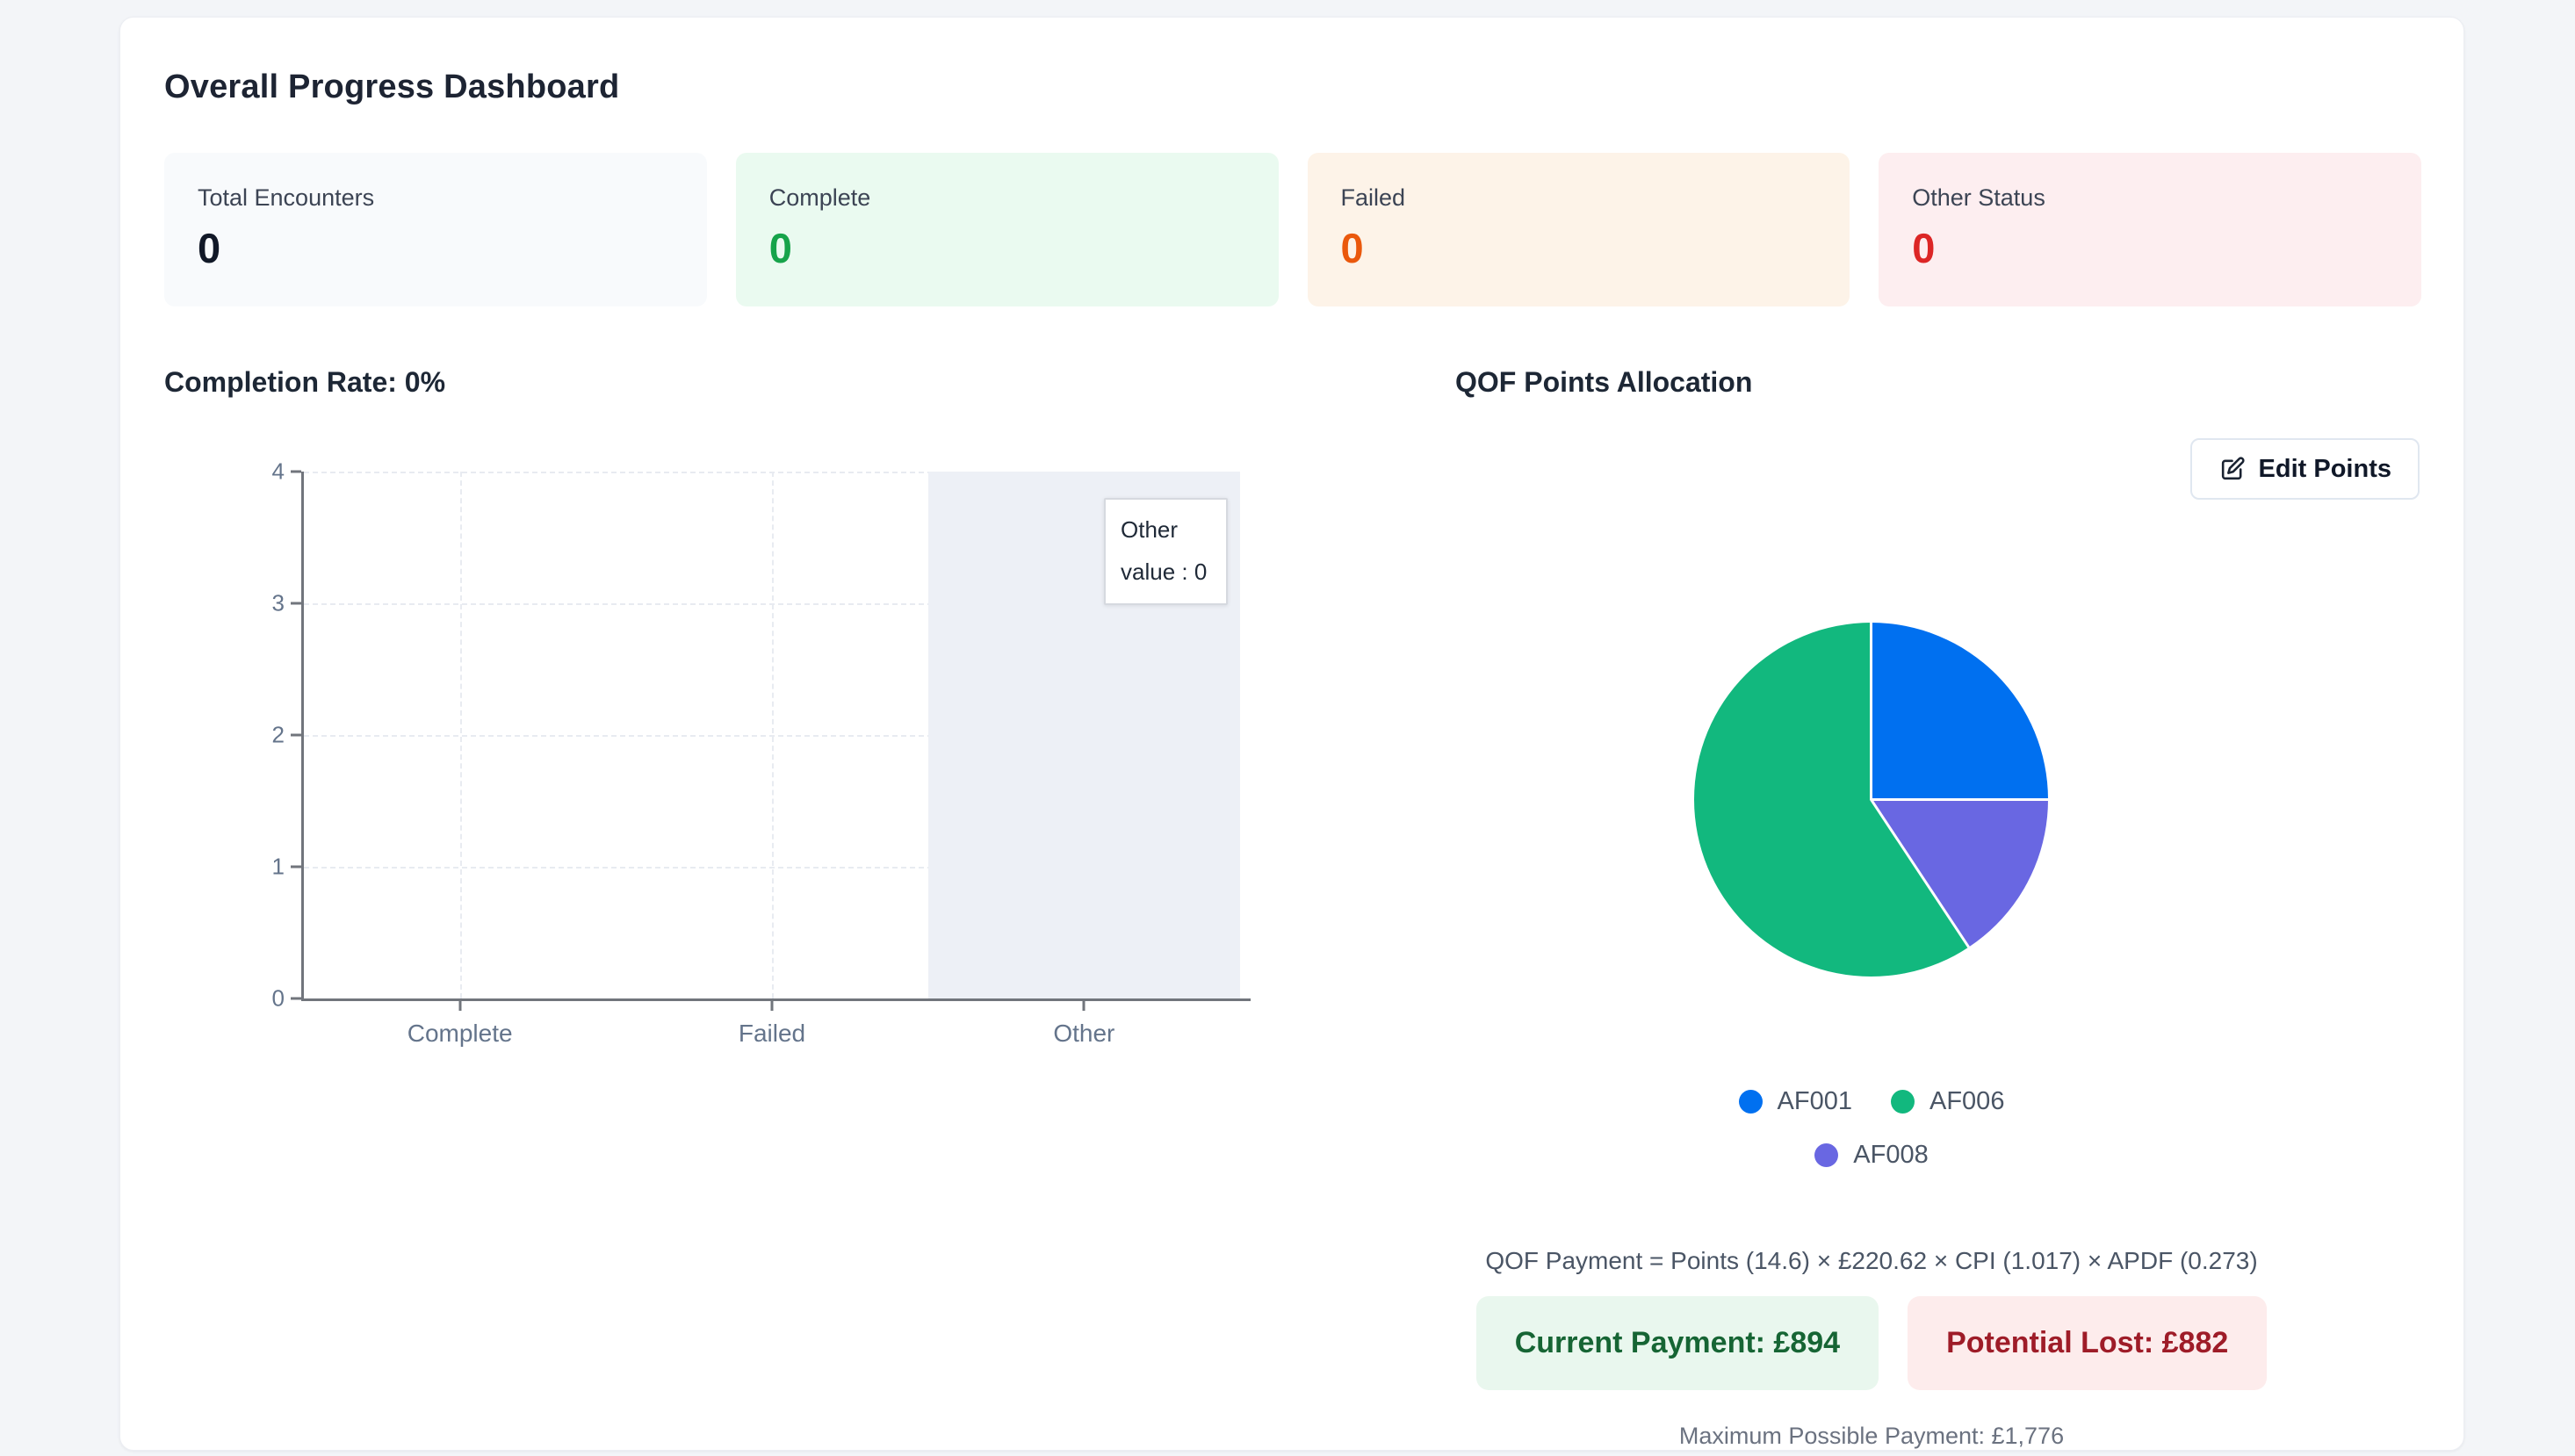 This screenshot has height=1456, width=2575. I want to click on y-tick-label: 2, so click(278, 734).